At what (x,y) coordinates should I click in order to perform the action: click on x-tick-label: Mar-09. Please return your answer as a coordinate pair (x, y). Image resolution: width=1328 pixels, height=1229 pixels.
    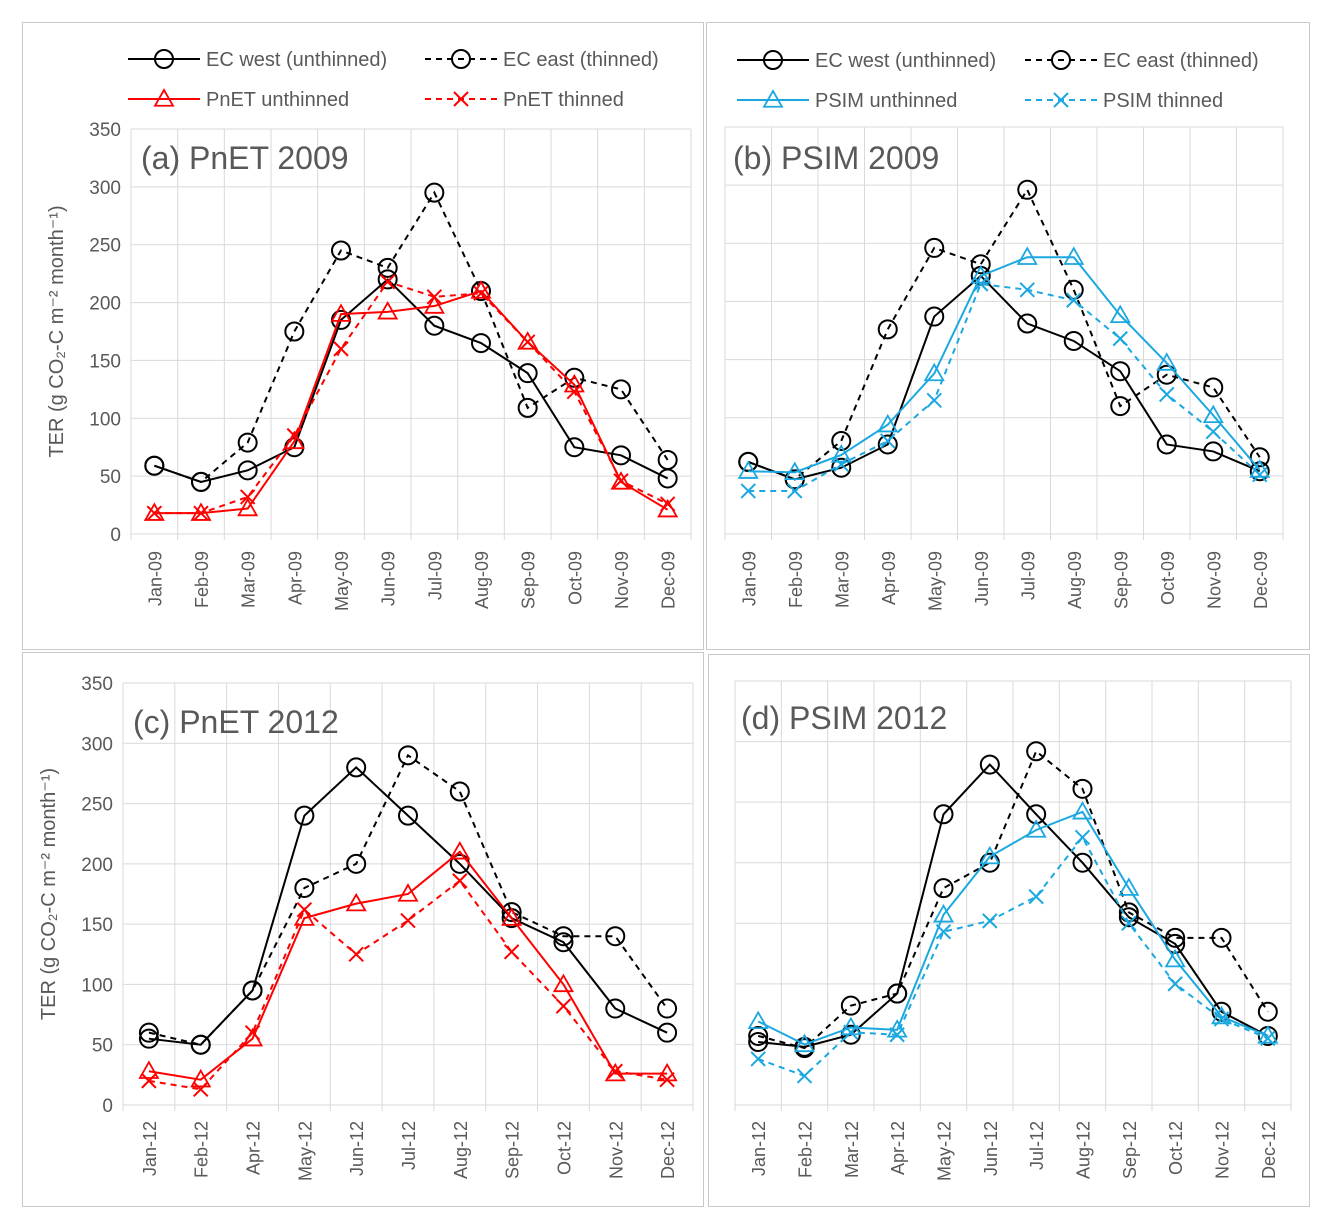
    Looking at the image, I should click on (842, 579).